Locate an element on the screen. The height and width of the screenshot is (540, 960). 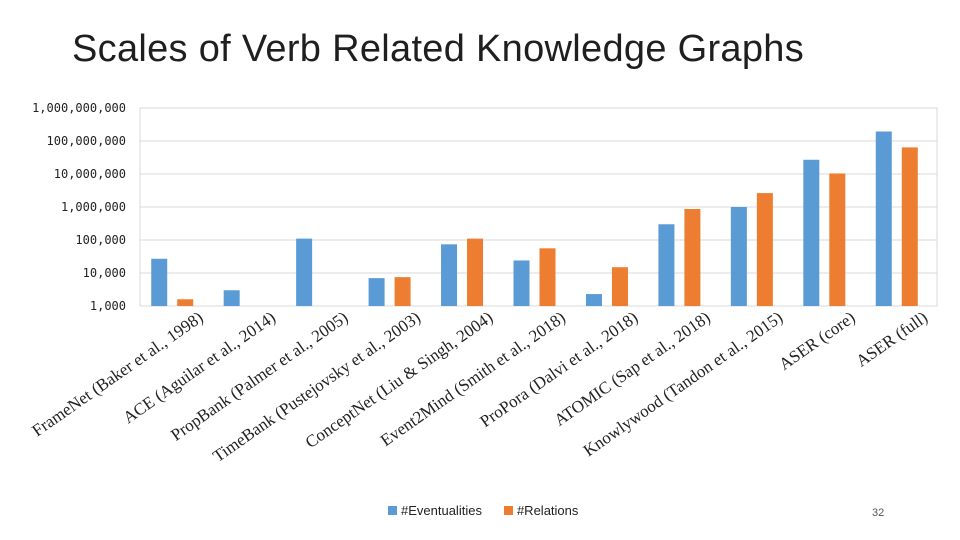
legend-item-relations: #Relations is located at coordinates (541, 510).